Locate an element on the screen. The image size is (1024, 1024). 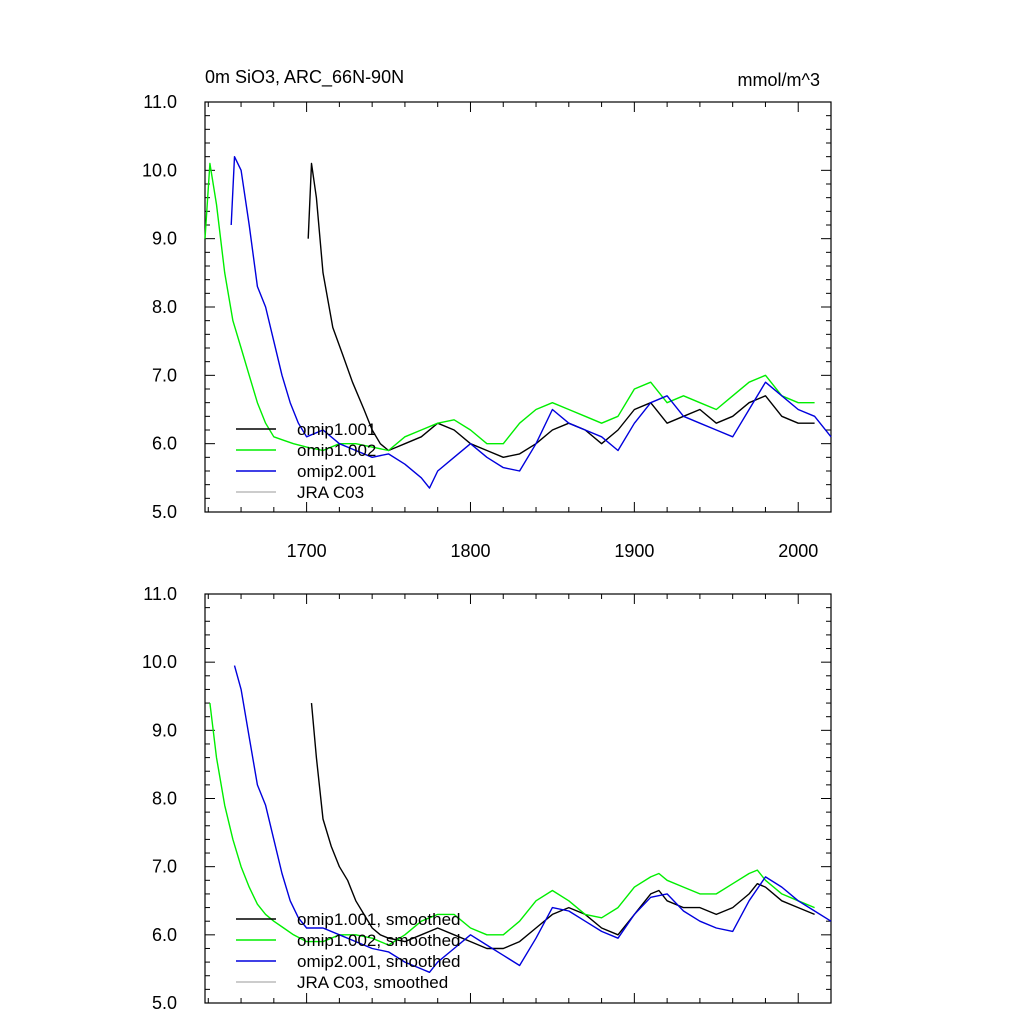
legend-label: JRA C03, smoothed is located at coordinates (372, 982).